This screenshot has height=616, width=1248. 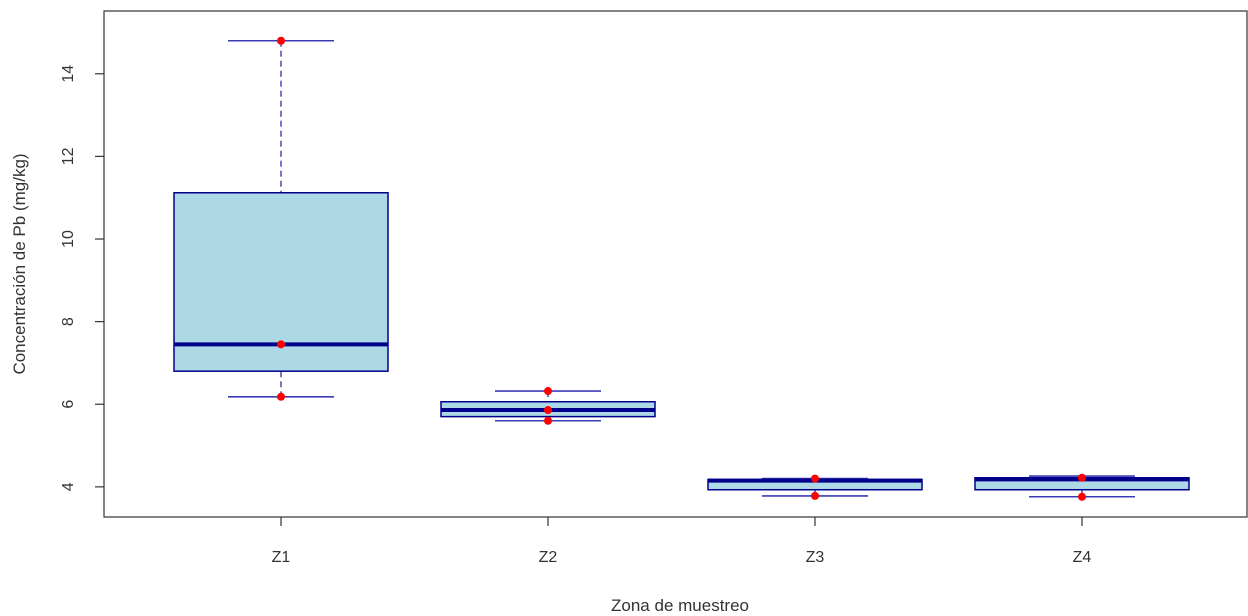 What do you see at coordinates (548, 557) in the screenshot?
I see `x-tick-label: Z2` at bounding box center [548, 557].